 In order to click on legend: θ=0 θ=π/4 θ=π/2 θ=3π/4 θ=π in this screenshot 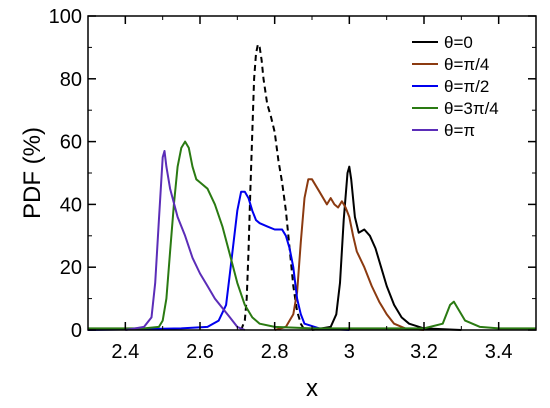, I will do `click(455, 86)`.